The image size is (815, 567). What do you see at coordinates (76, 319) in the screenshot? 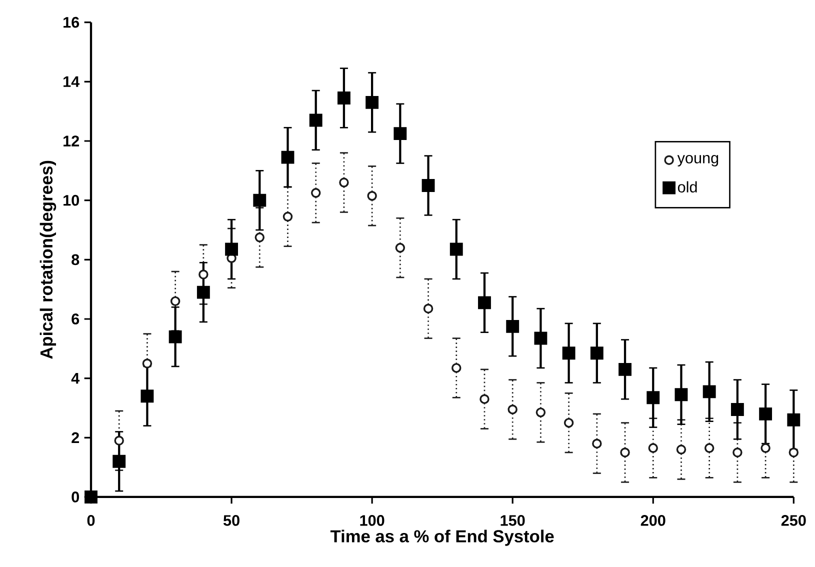
I see `y-tick-label: 6` at bounding box center [76, 319].